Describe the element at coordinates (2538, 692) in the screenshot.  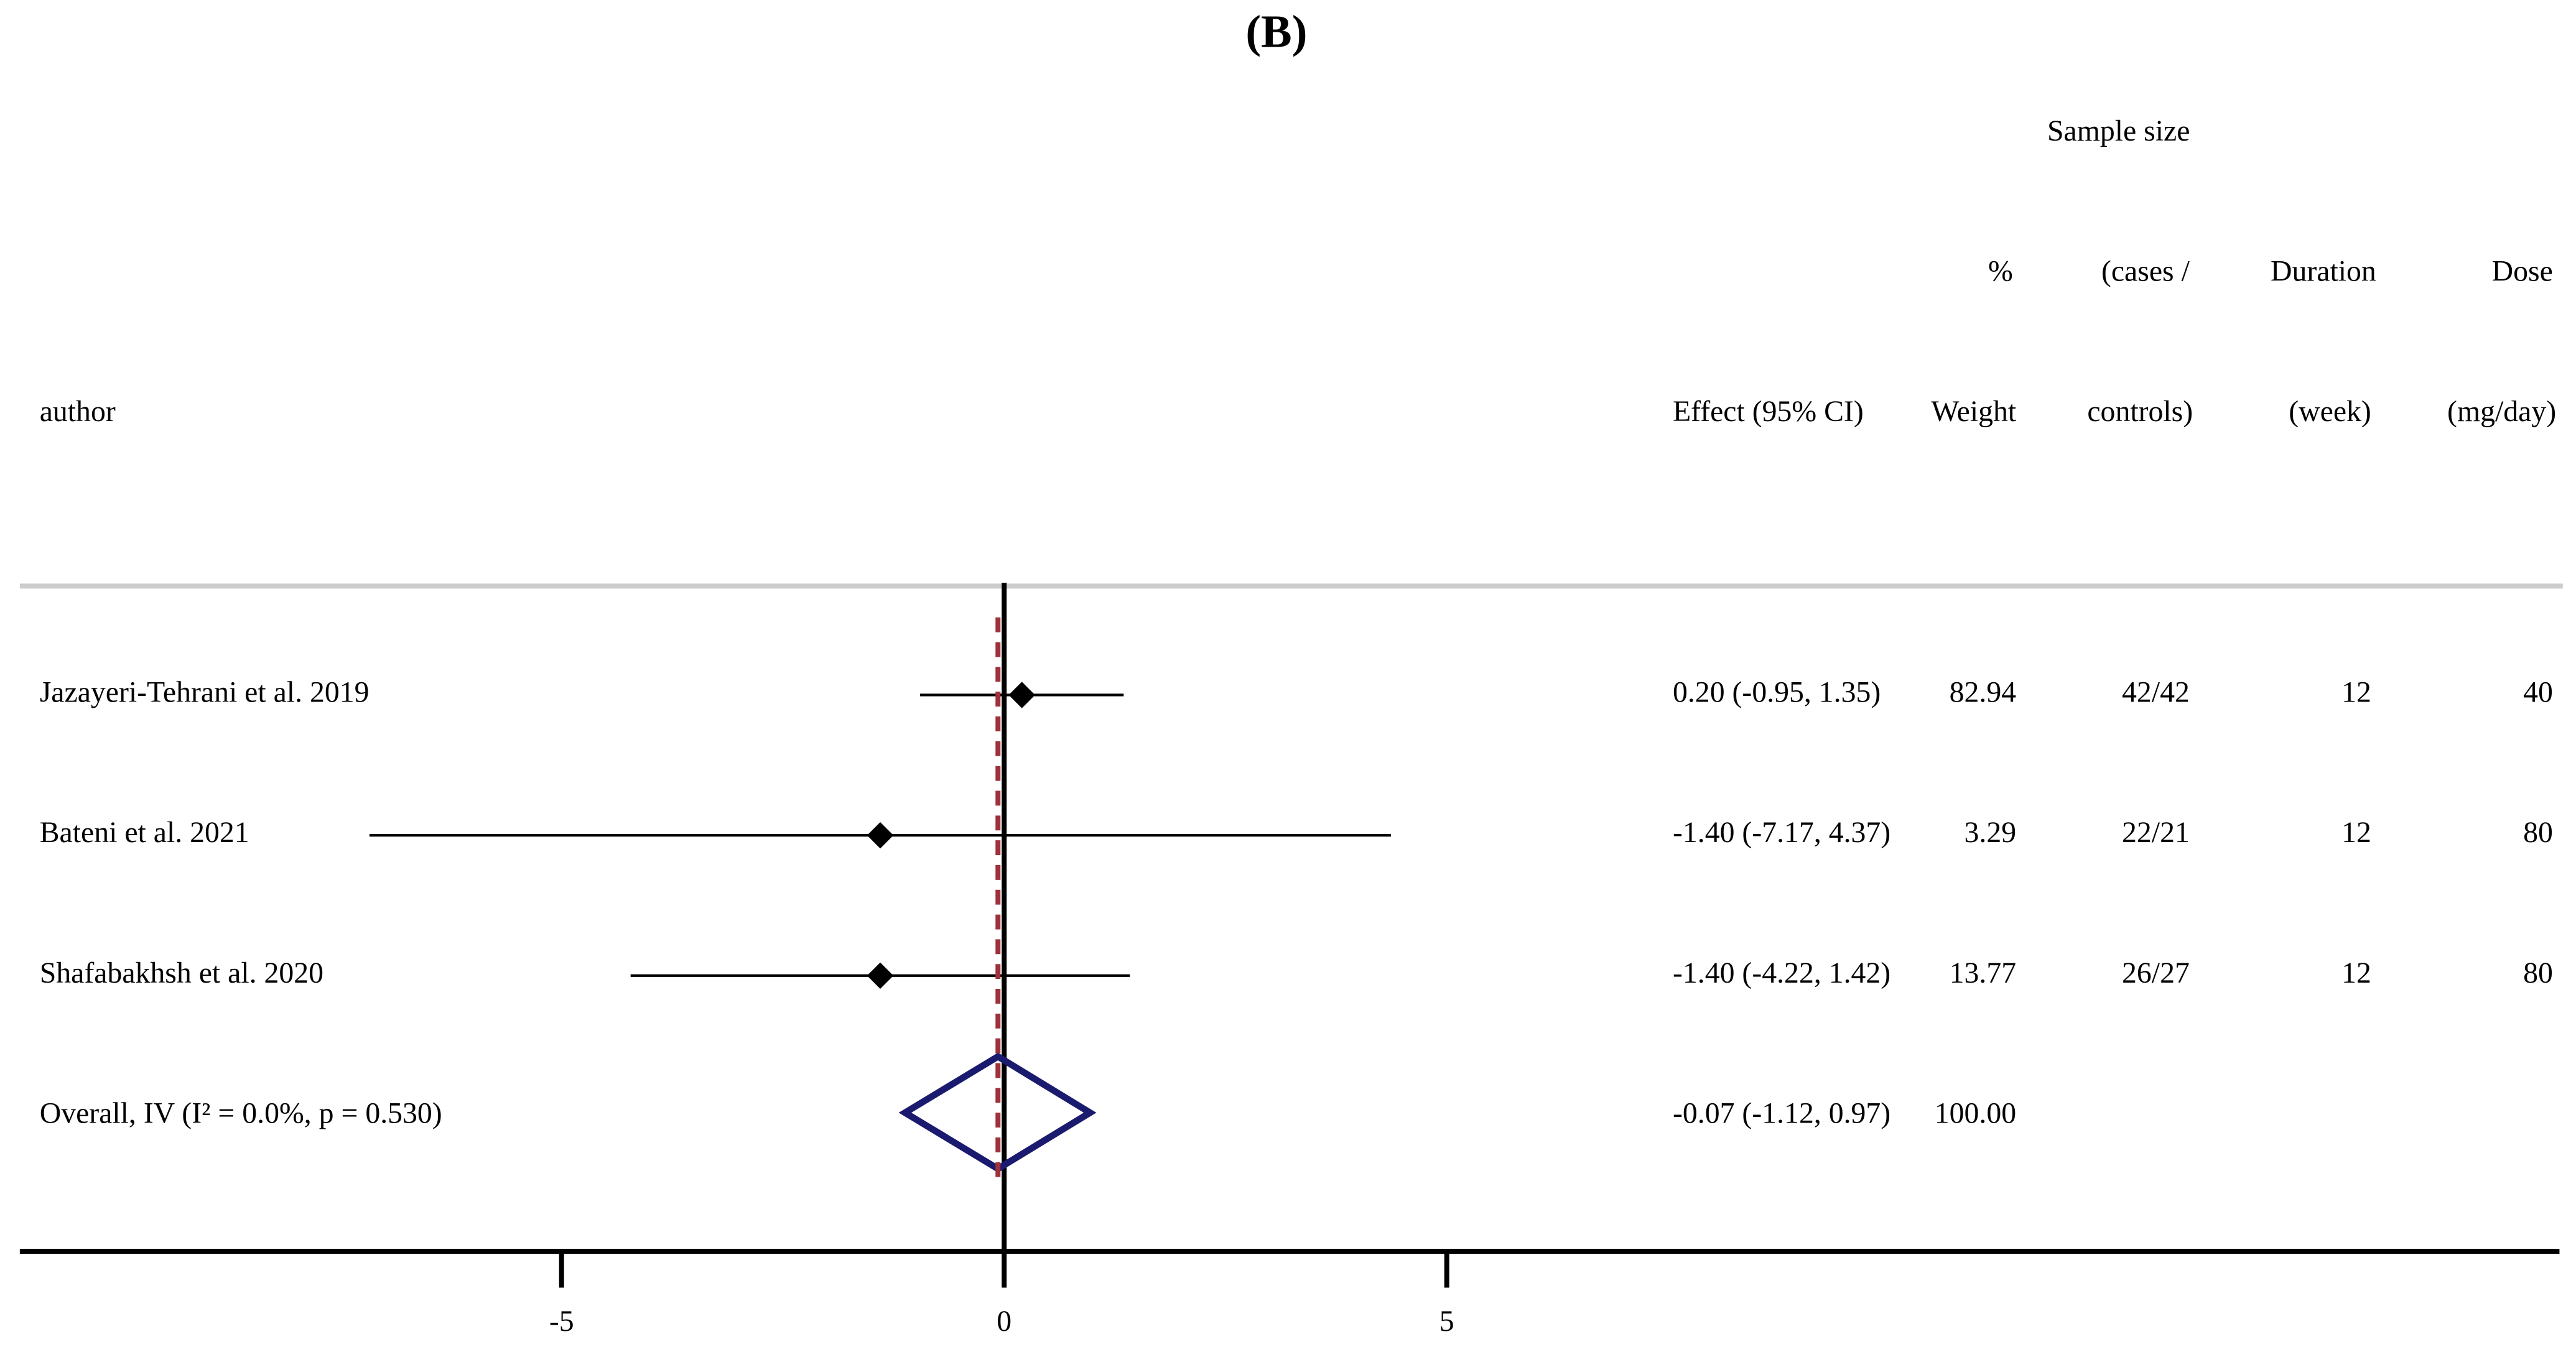
I see `dose-label: 40` at that location.